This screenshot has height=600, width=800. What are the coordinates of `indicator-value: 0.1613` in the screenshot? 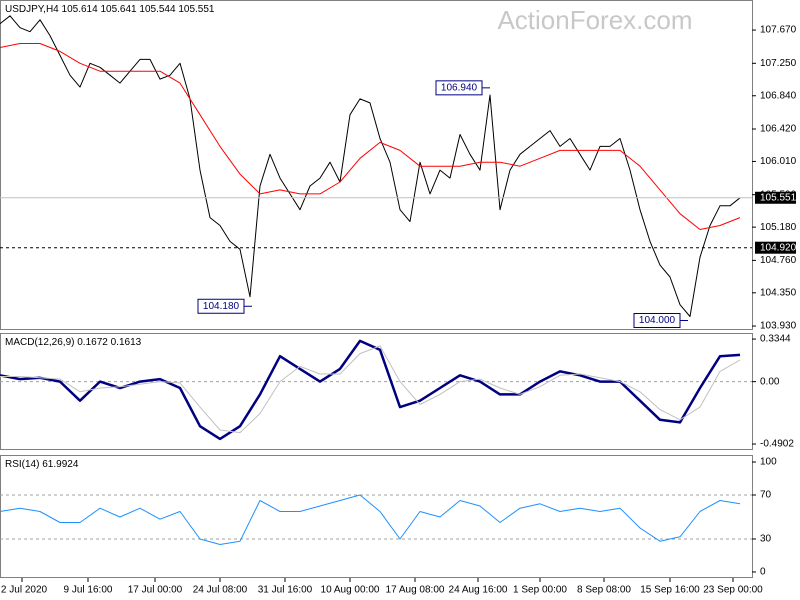 It's located at (126, 342).